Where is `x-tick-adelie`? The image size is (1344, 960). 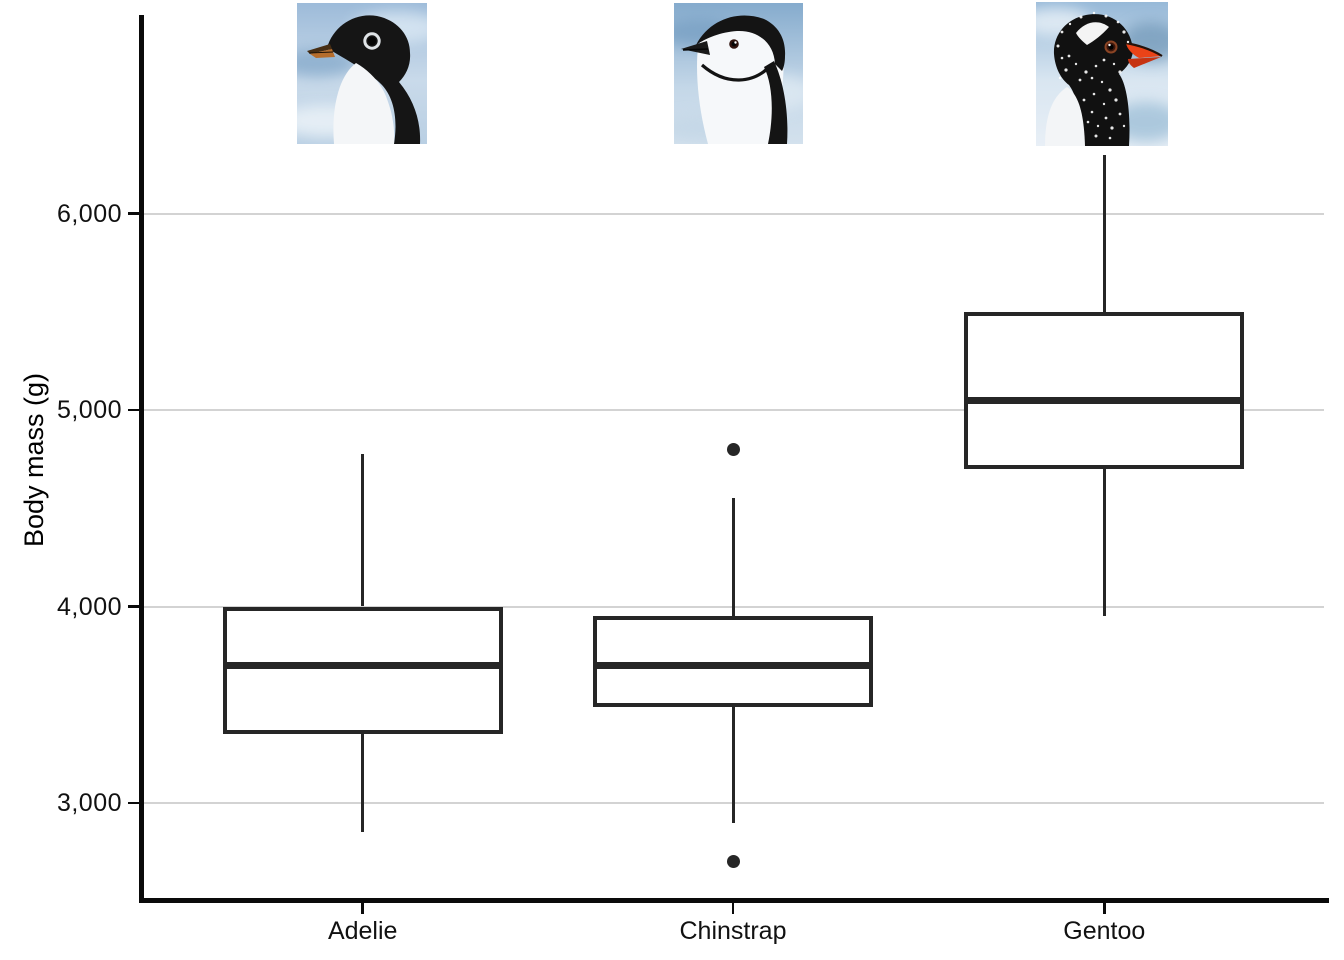
x-tick-adelie is located at coordinates (362, 908).